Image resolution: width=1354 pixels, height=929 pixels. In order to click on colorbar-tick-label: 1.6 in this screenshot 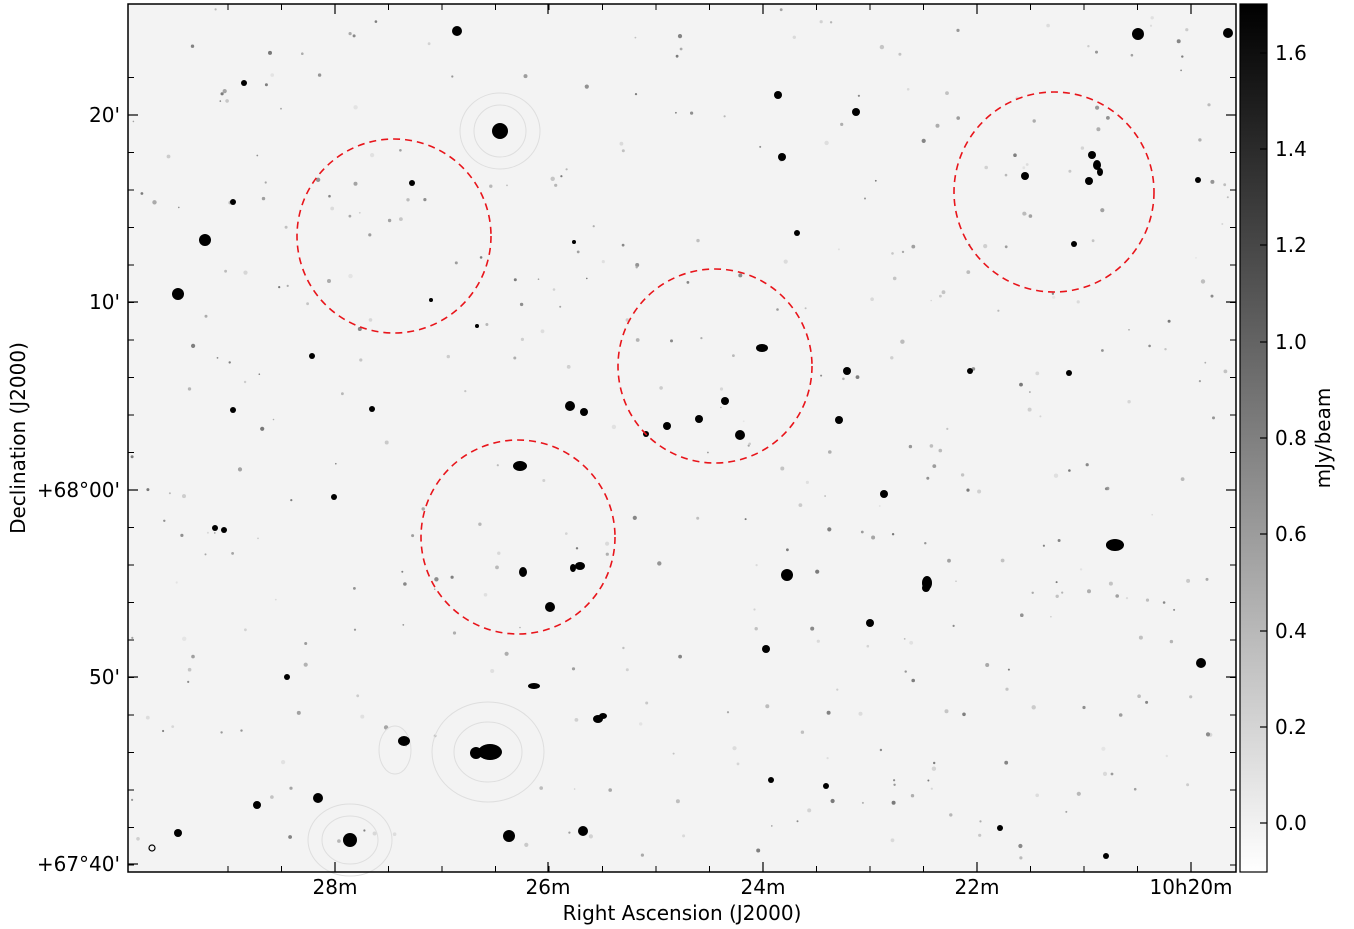, I will do `click(1291, 53)`.